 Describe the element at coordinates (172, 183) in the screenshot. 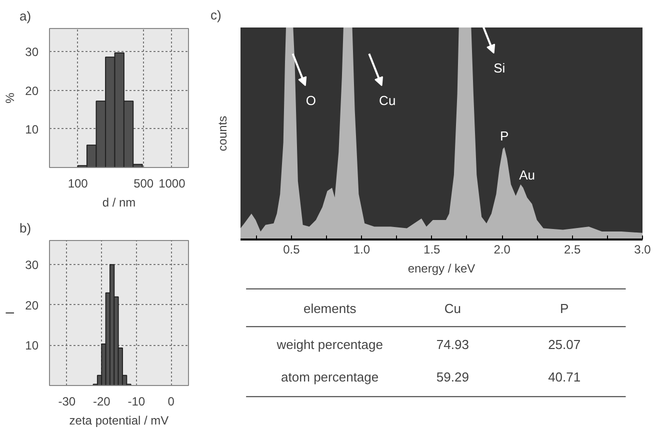

I see `x-tick-label: 1000` at that location.